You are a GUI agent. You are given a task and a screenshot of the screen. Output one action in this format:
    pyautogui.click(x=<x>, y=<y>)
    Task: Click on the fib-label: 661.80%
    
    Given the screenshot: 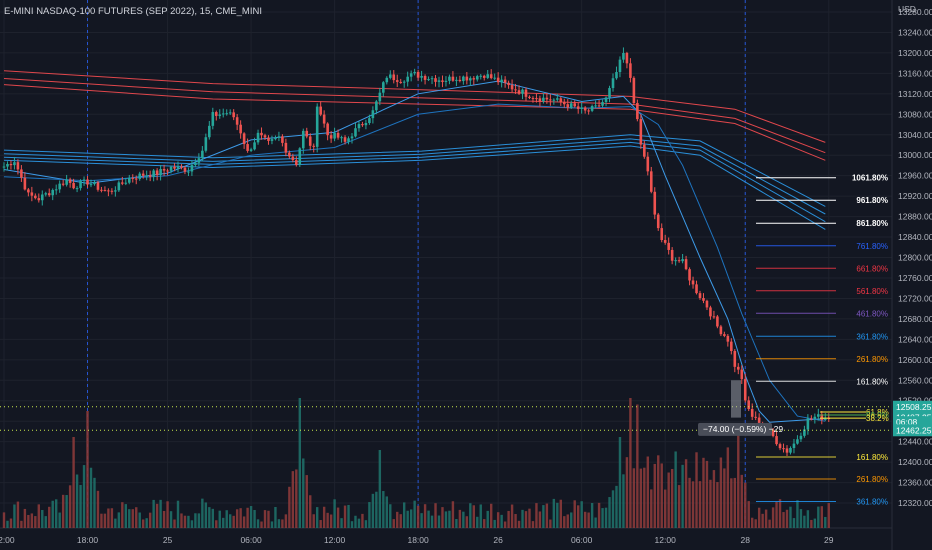 What is the action you would take?
    pyautogui.click(x=872, y=268)
    